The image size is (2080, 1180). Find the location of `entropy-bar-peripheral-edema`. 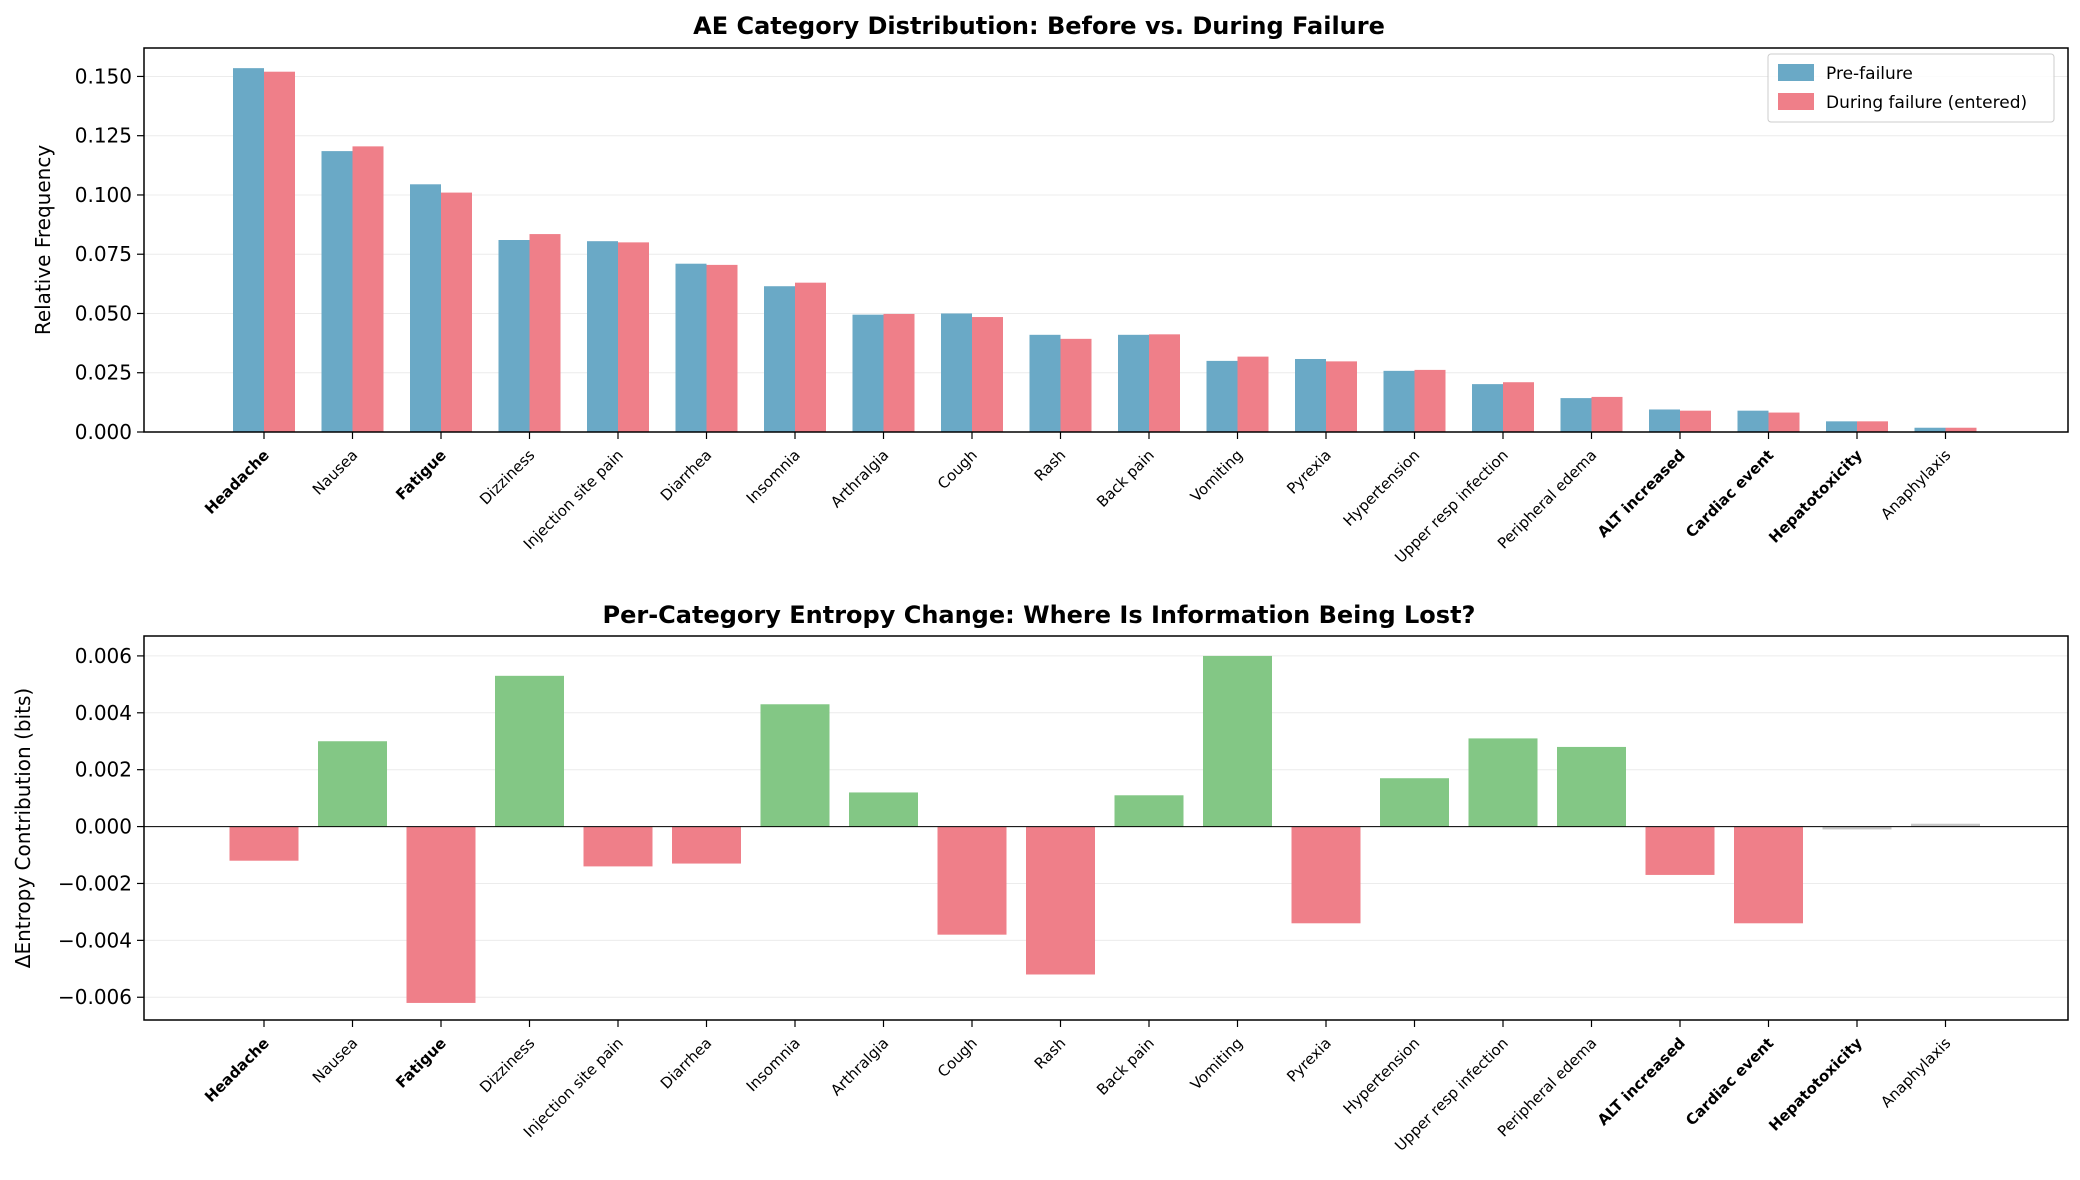

entropy-bar-peripheral-edema is located at coordinates (1591, 786).